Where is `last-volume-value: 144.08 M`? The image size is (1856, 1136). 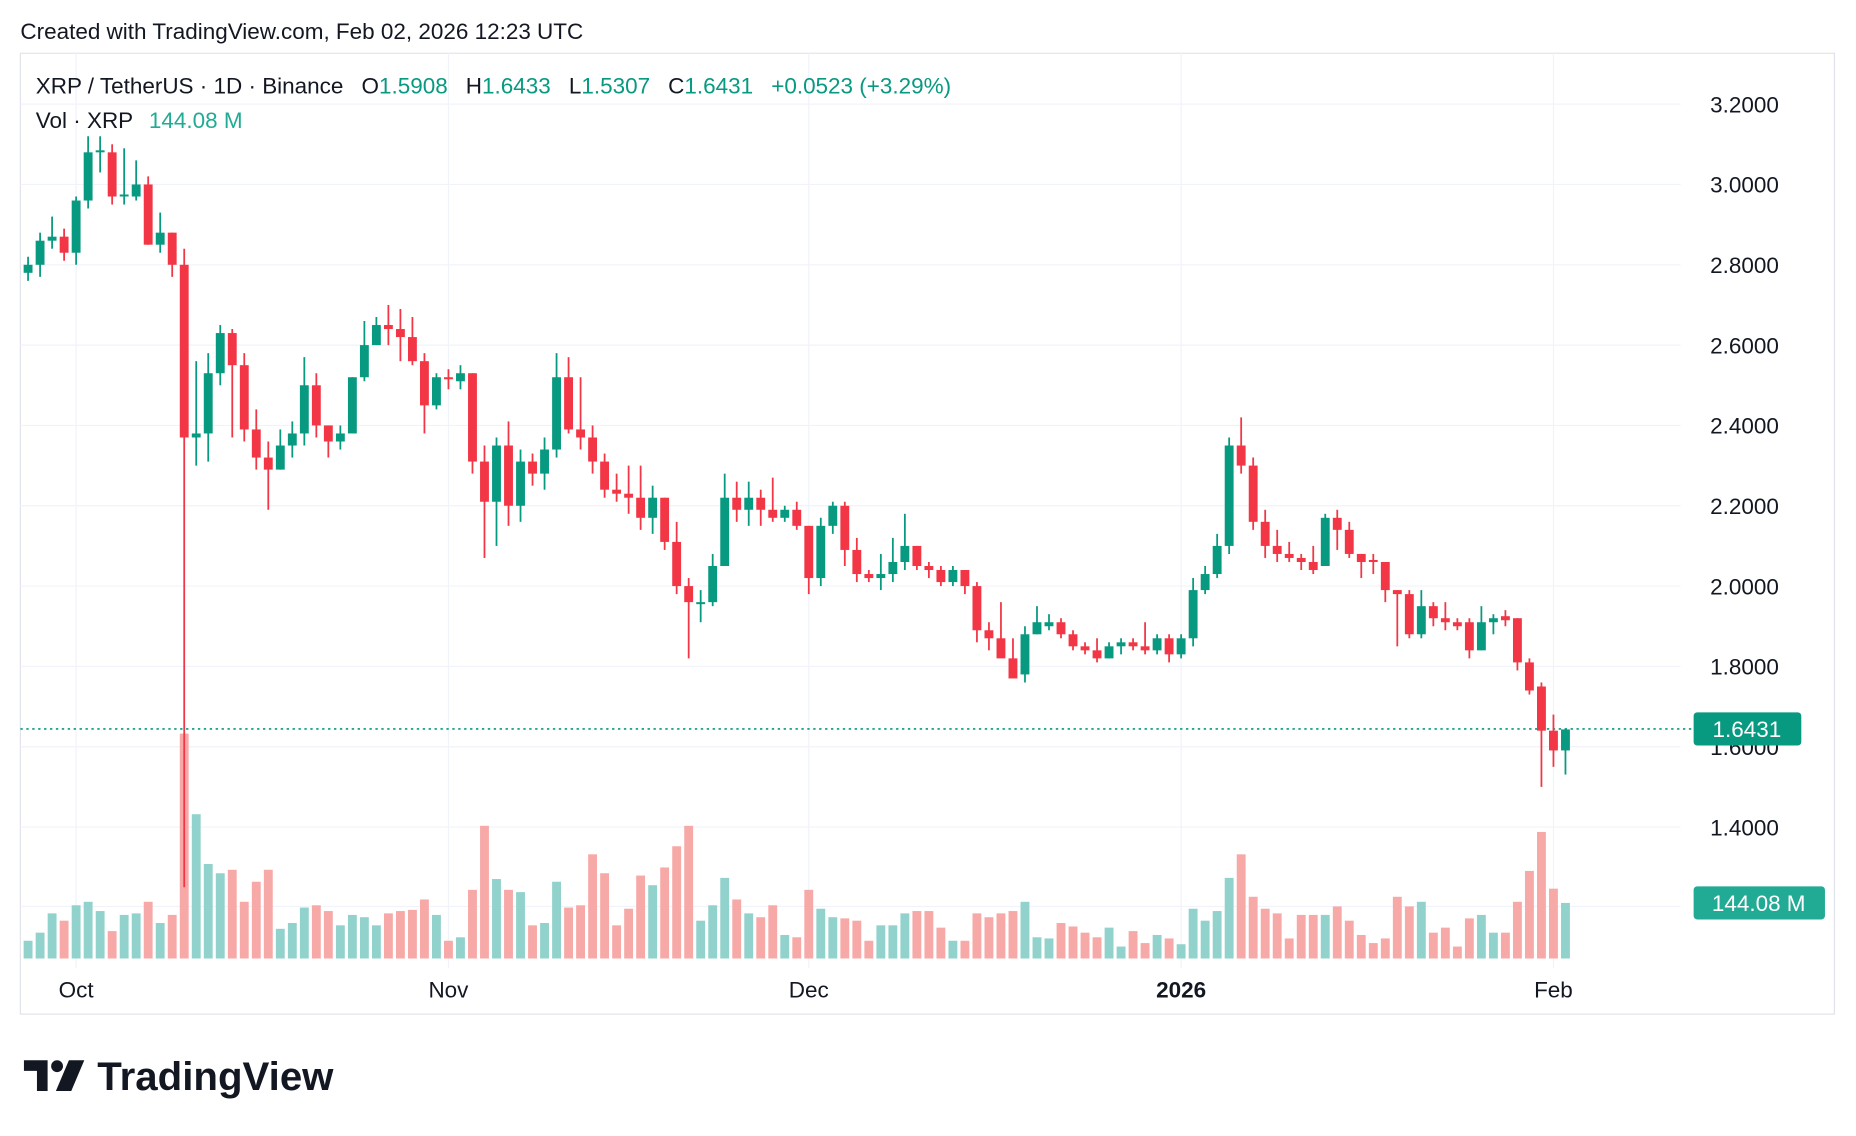
last-volume-value: 144.08 M is located at coordinates (1759, 903).